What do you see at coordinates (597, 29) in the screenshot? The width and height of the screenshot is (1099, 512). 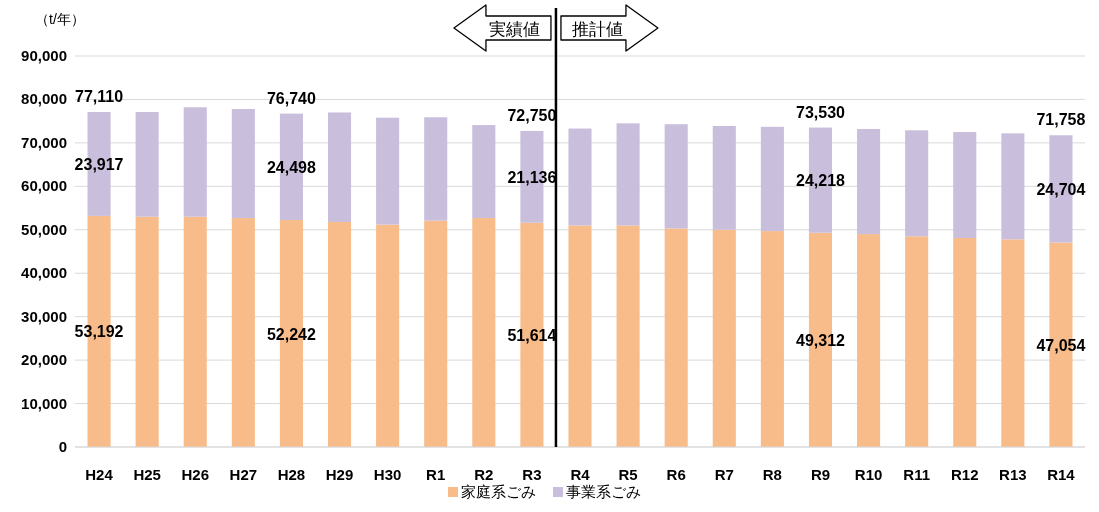 I see `text: 推計値` at bounding box center [597, 29].